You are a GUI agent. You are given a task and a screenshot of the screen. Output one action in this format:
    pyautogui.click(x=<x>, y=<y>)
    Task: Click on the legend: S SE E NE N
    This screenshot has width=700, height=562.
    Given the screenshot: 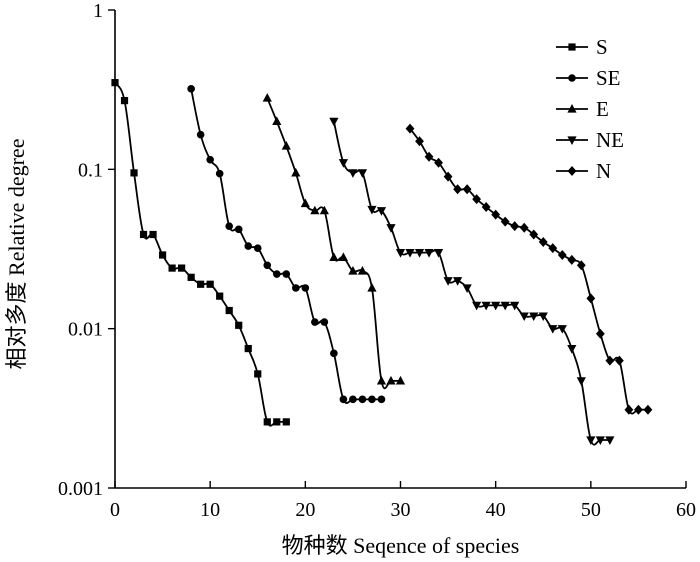 What is the action you would take?
    pyautogui.click(x=590, y=109)
    